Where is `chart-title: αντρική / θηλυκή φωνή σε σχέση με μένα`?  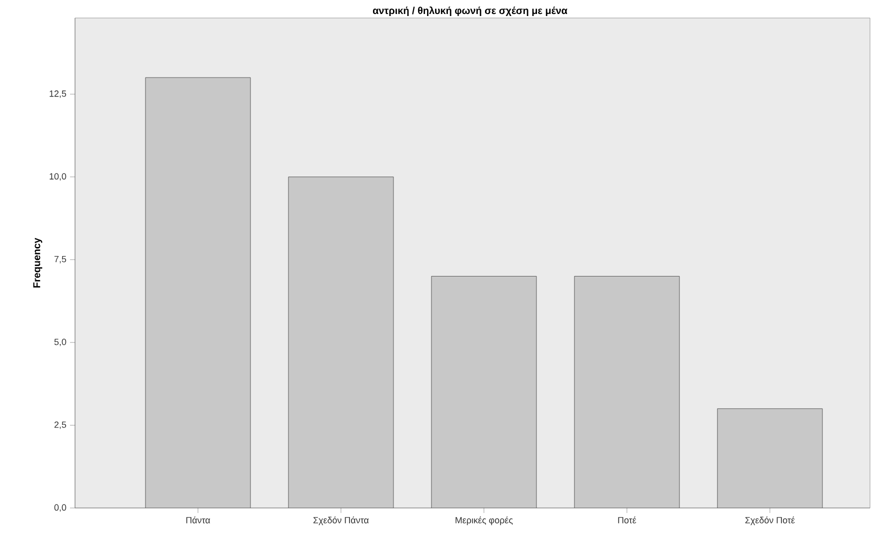
chart-title: αντρική / θηλυκή φωνή σε σχέση με μένα is located at coordinates (470, 11).